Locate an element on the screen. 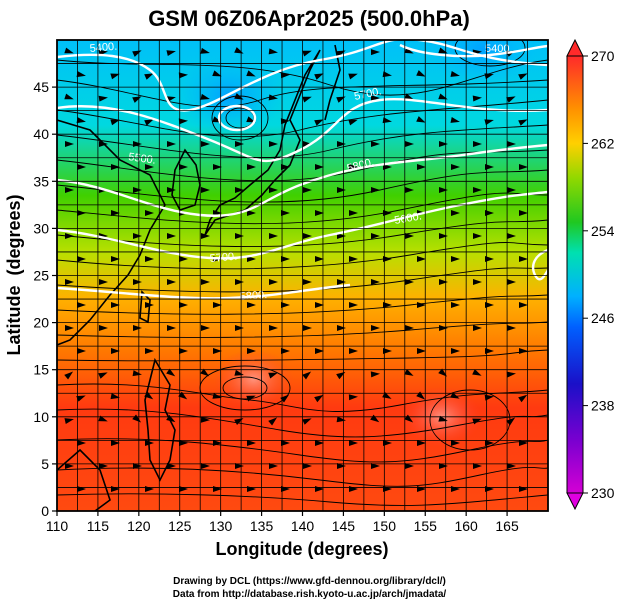 This screenshot has height=605, width=619. y-tick-label: 5 is located at coordinates (45, 464).